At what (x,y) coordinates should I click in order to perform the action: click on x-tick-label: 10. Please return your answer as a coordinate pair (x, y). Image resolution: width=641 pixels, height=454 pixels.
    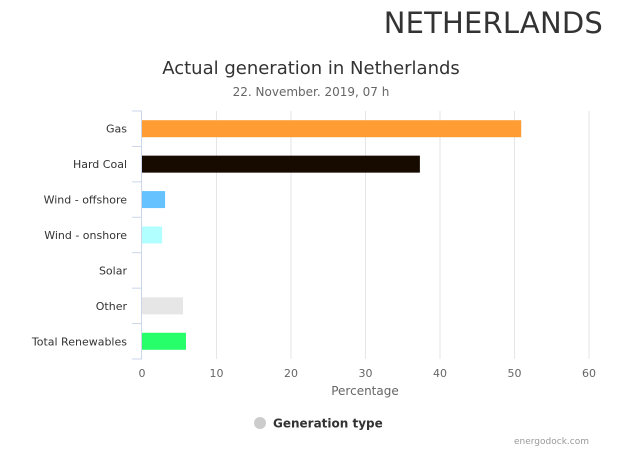
    Looking at the image, I should click on (217, 373).